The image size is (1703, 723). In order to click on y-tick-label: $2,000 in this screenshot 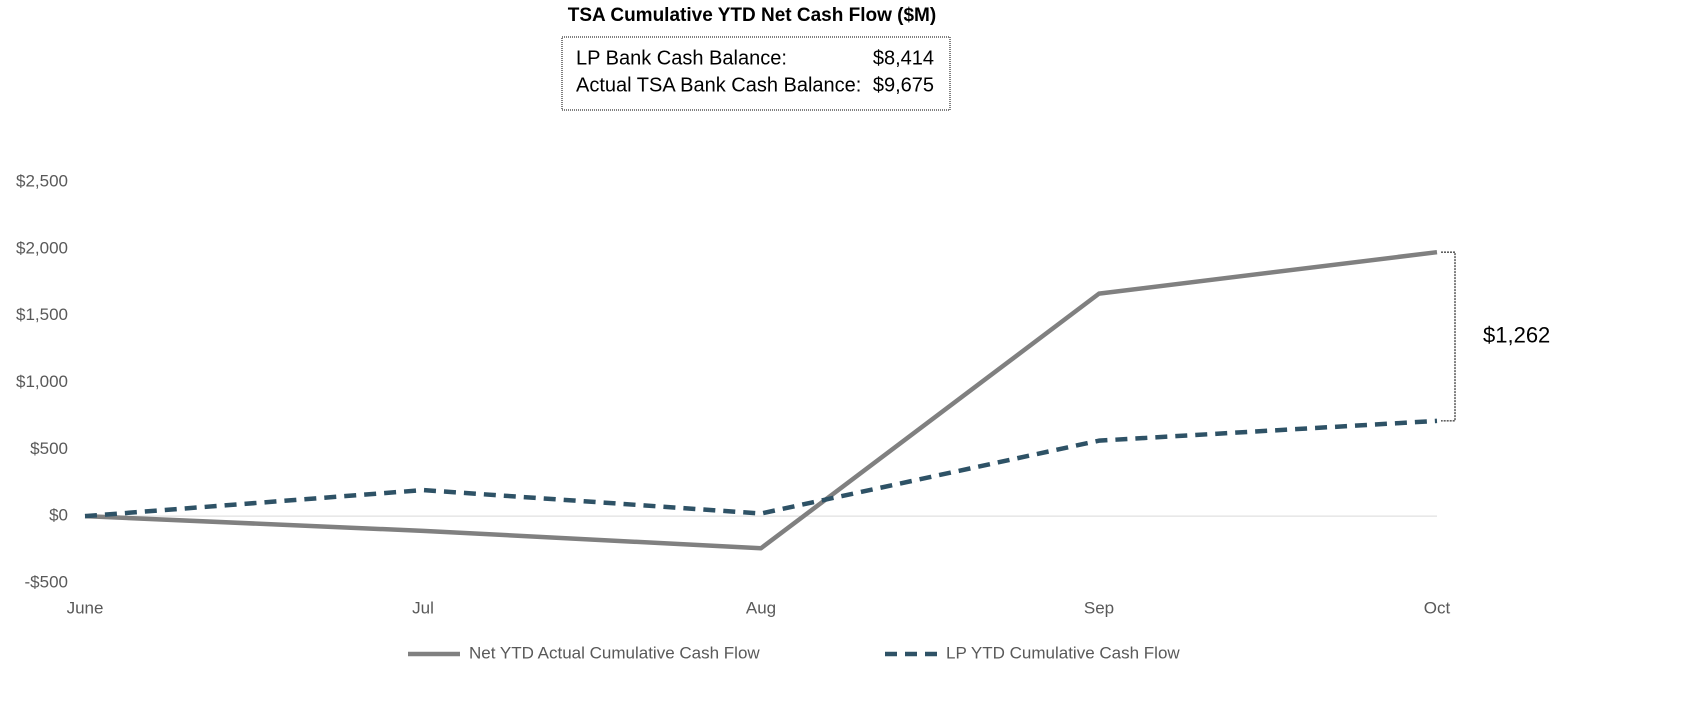, I will do `click(42, 247)`.